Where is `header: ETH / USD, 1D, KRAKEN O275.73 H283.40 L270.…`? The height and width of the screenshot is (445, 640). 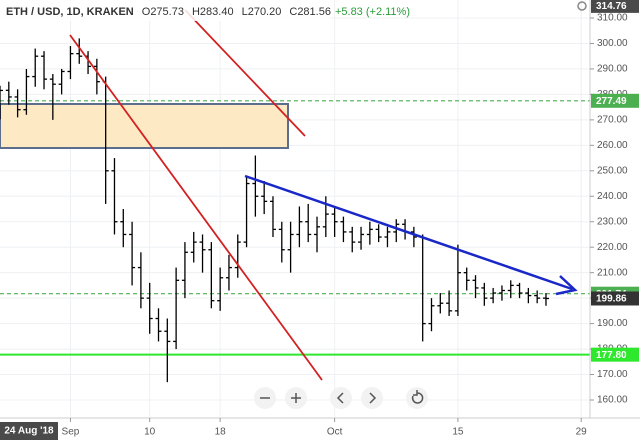
header: ETH / USD, 1D, KRAKEN O275.73 H283.40 L270.… is located at coordinates (208, 12).